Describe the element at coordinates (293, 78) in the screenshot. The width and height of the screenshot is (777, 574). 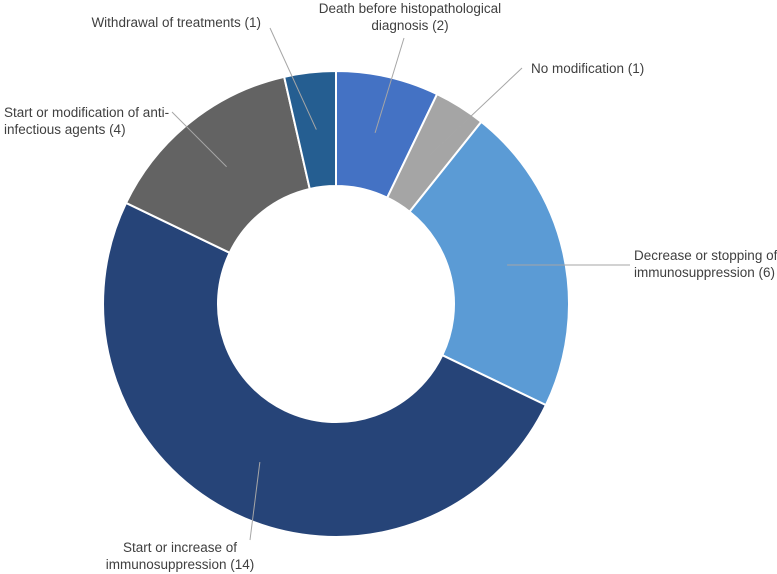
I see `leader-line-withdrawal-of-treatments` at that location.